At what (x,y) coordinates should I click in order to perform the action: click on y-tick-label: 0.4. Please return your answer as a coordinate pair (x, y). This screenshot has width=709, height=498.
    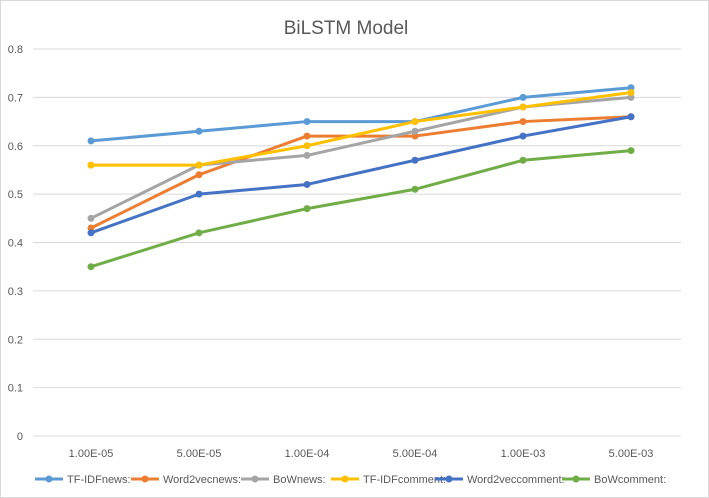
    Looking at the image, I should click on (15, 244).